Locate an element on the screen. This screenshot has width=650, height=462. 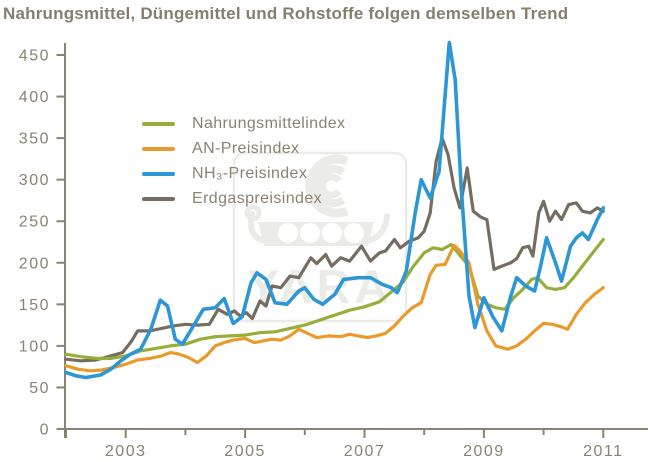
legend-item-erdgaspreisindex: Erdgaspreisindex is located at coordinates (243, 198).